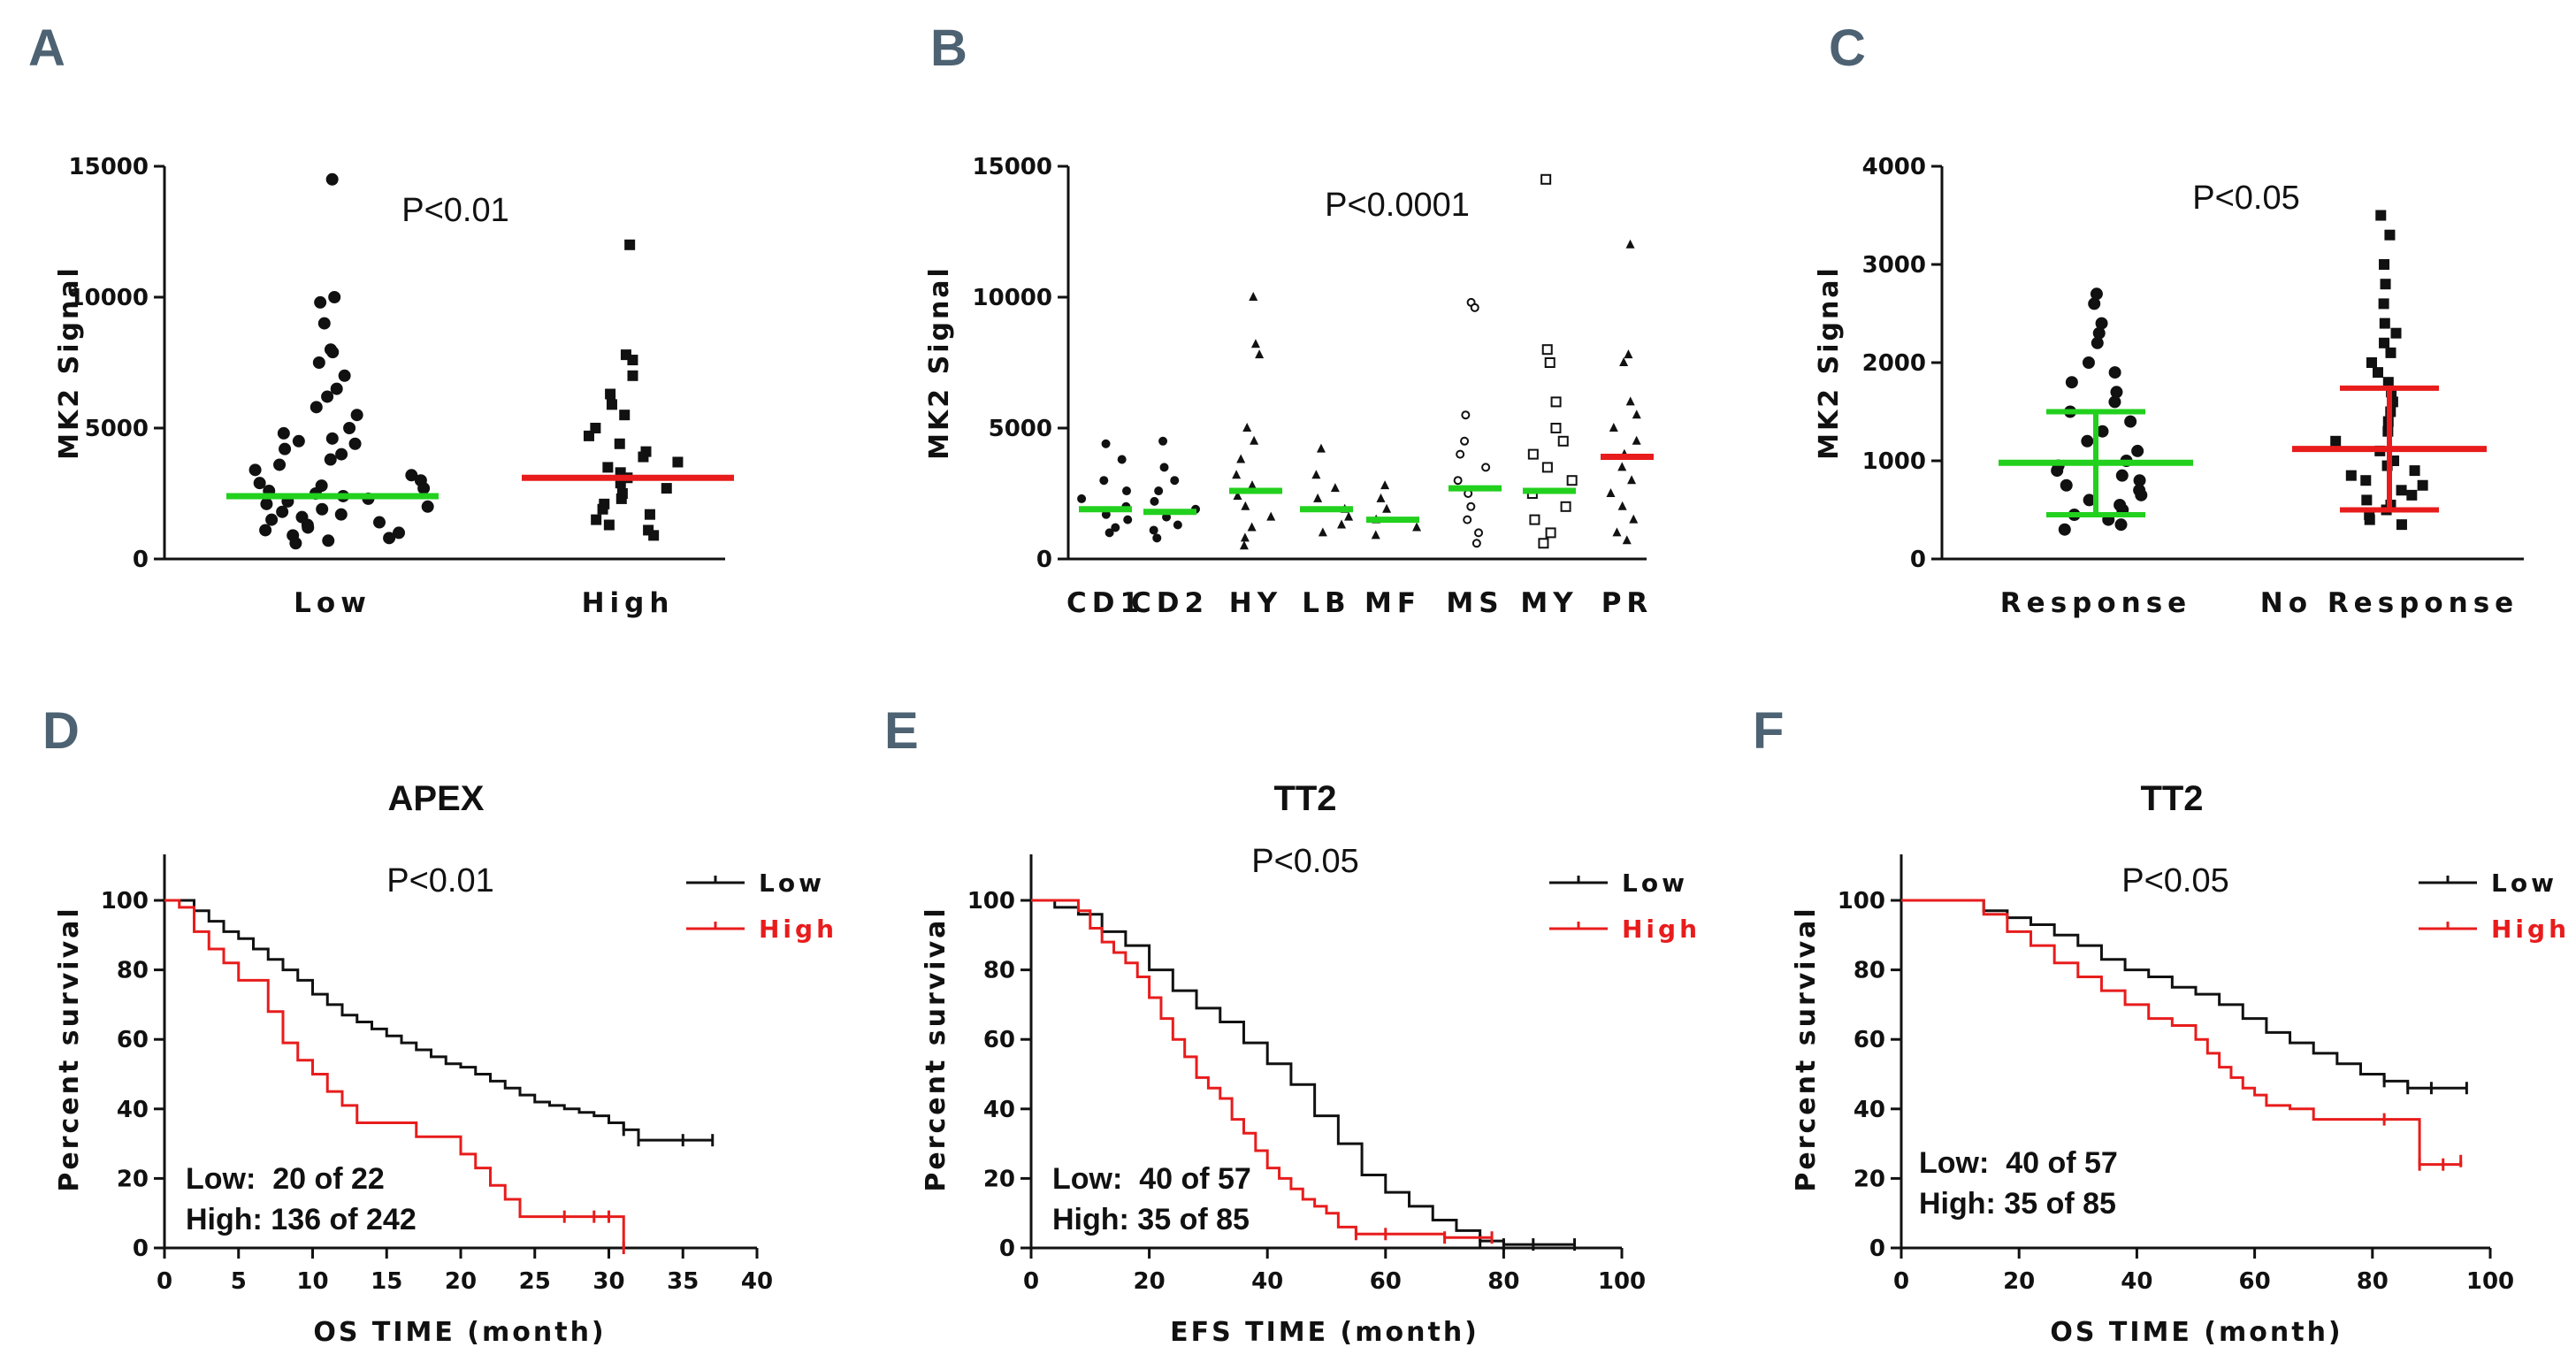 The image size is (2576, 1370). I want to click on panel-a-means, so click(480, 487).